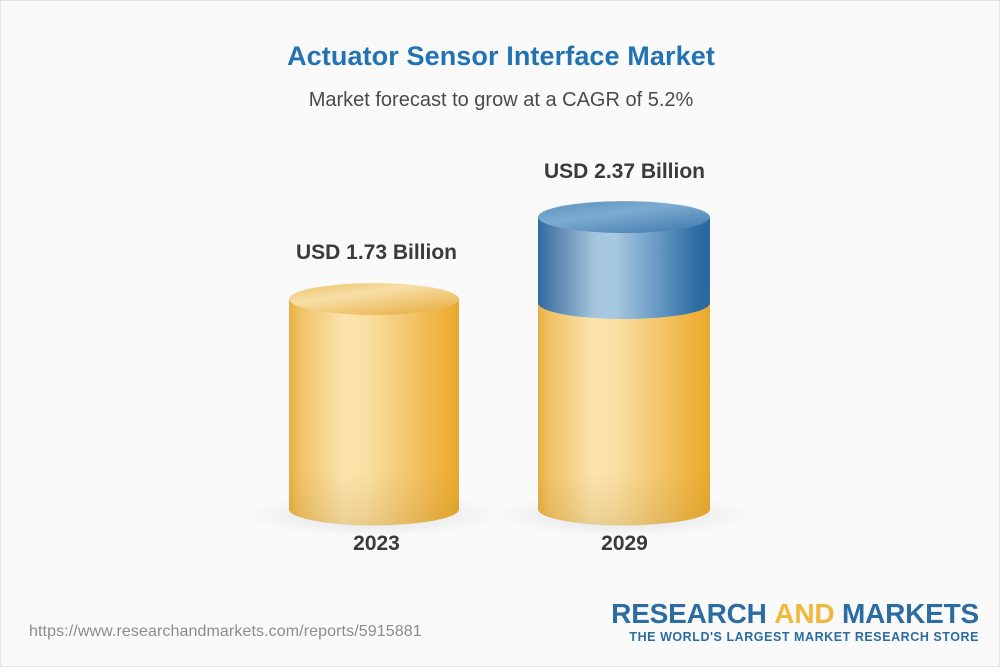 This screenshot has width=1000, height=668. Describe the element at coordinates (624, 543) in the screenshot. I see `category-label-2029: 2029` at that location.